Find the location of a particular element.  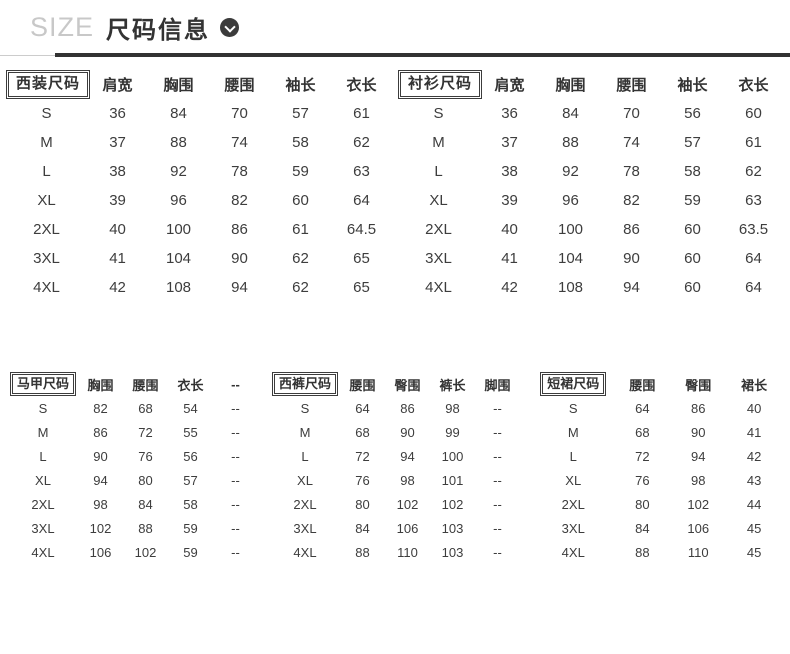

column-header: 袖长 is located at coordinates (300, 85).